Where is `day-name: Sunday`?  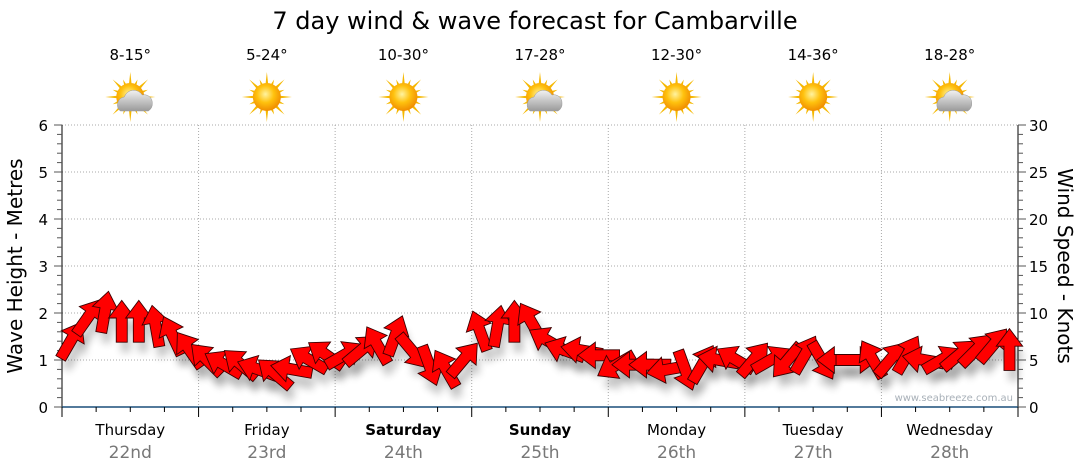
day-name: Sunday is located at coordinates (540, 430).